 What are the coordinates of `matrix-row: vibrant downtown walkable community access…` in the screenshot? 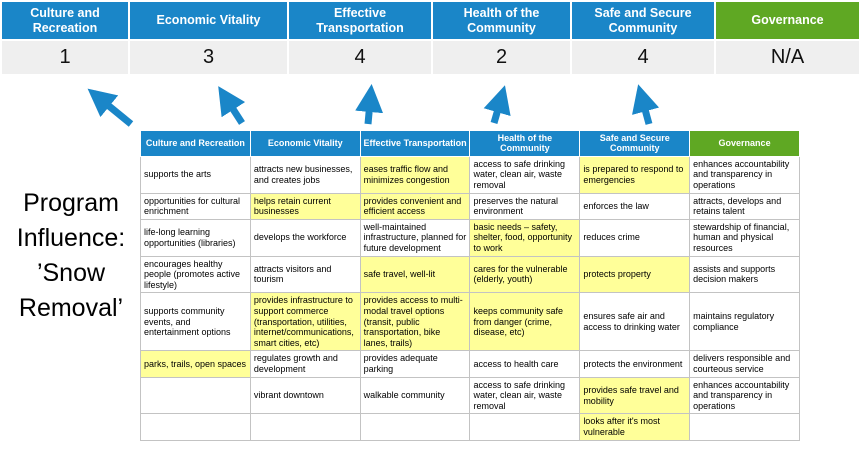 It's located at (470, 395).